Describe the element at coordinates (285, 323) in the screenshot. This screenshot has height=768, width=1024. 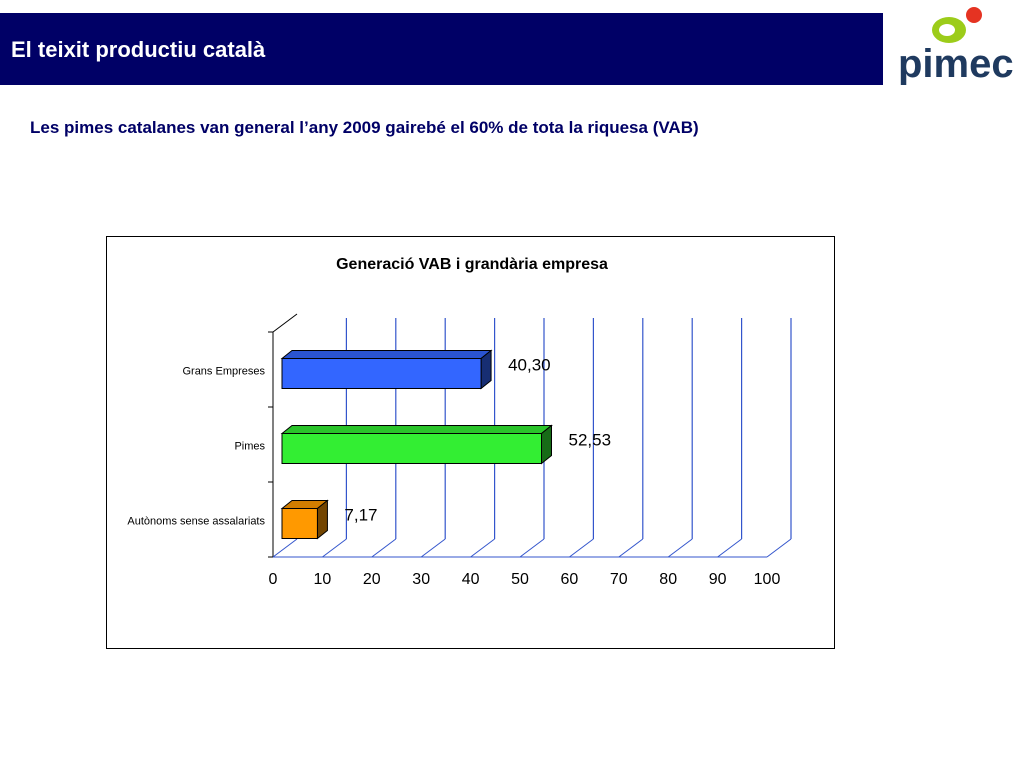
I see `axis-corner-line` at that location.